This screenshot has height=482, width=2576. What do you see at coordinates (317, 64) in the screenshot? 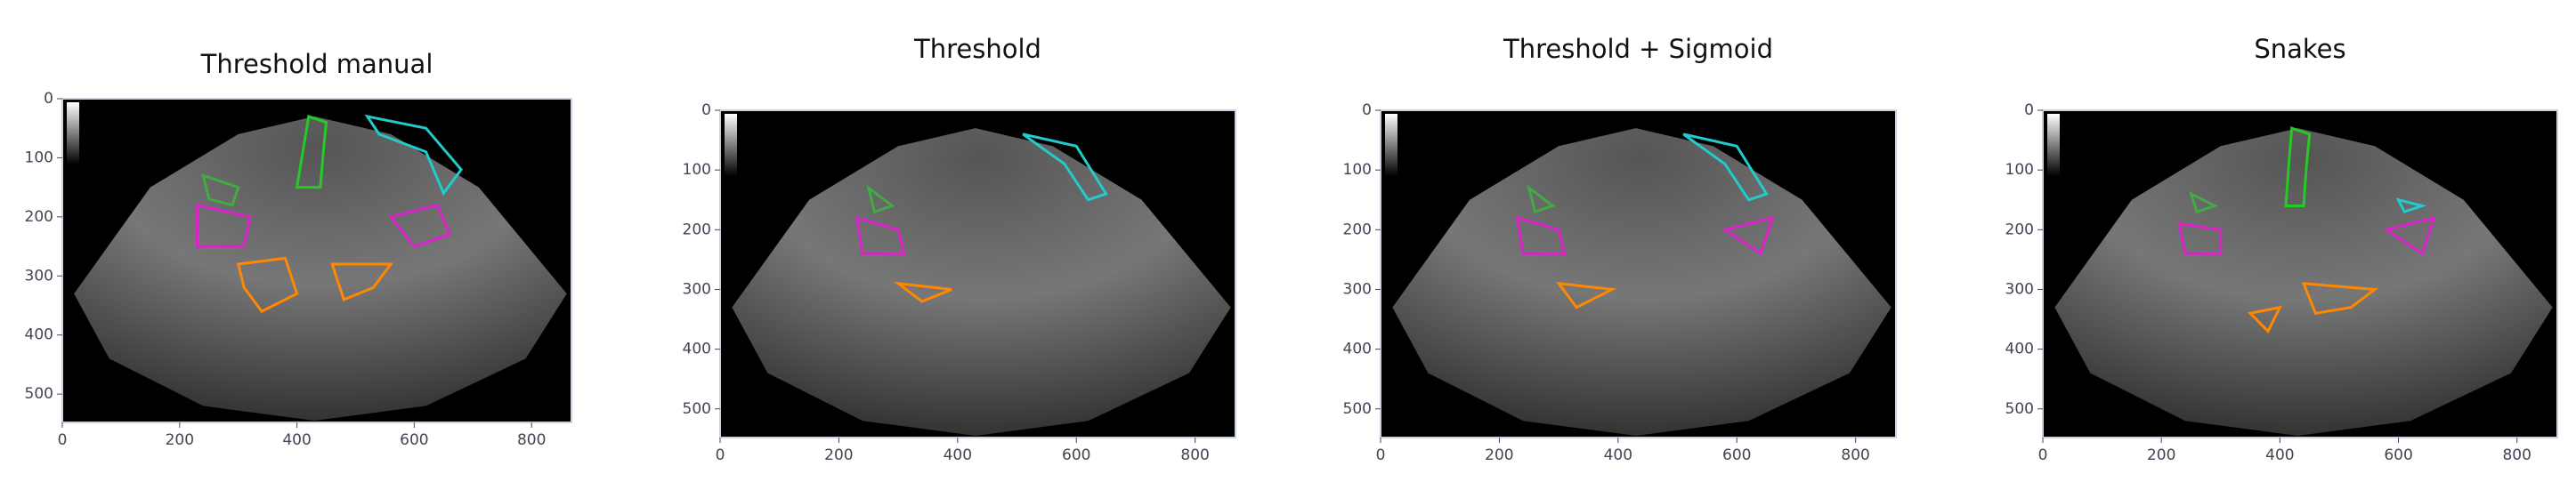
I see `panel-title: Threshold manual` at bounding box center [317, 64].